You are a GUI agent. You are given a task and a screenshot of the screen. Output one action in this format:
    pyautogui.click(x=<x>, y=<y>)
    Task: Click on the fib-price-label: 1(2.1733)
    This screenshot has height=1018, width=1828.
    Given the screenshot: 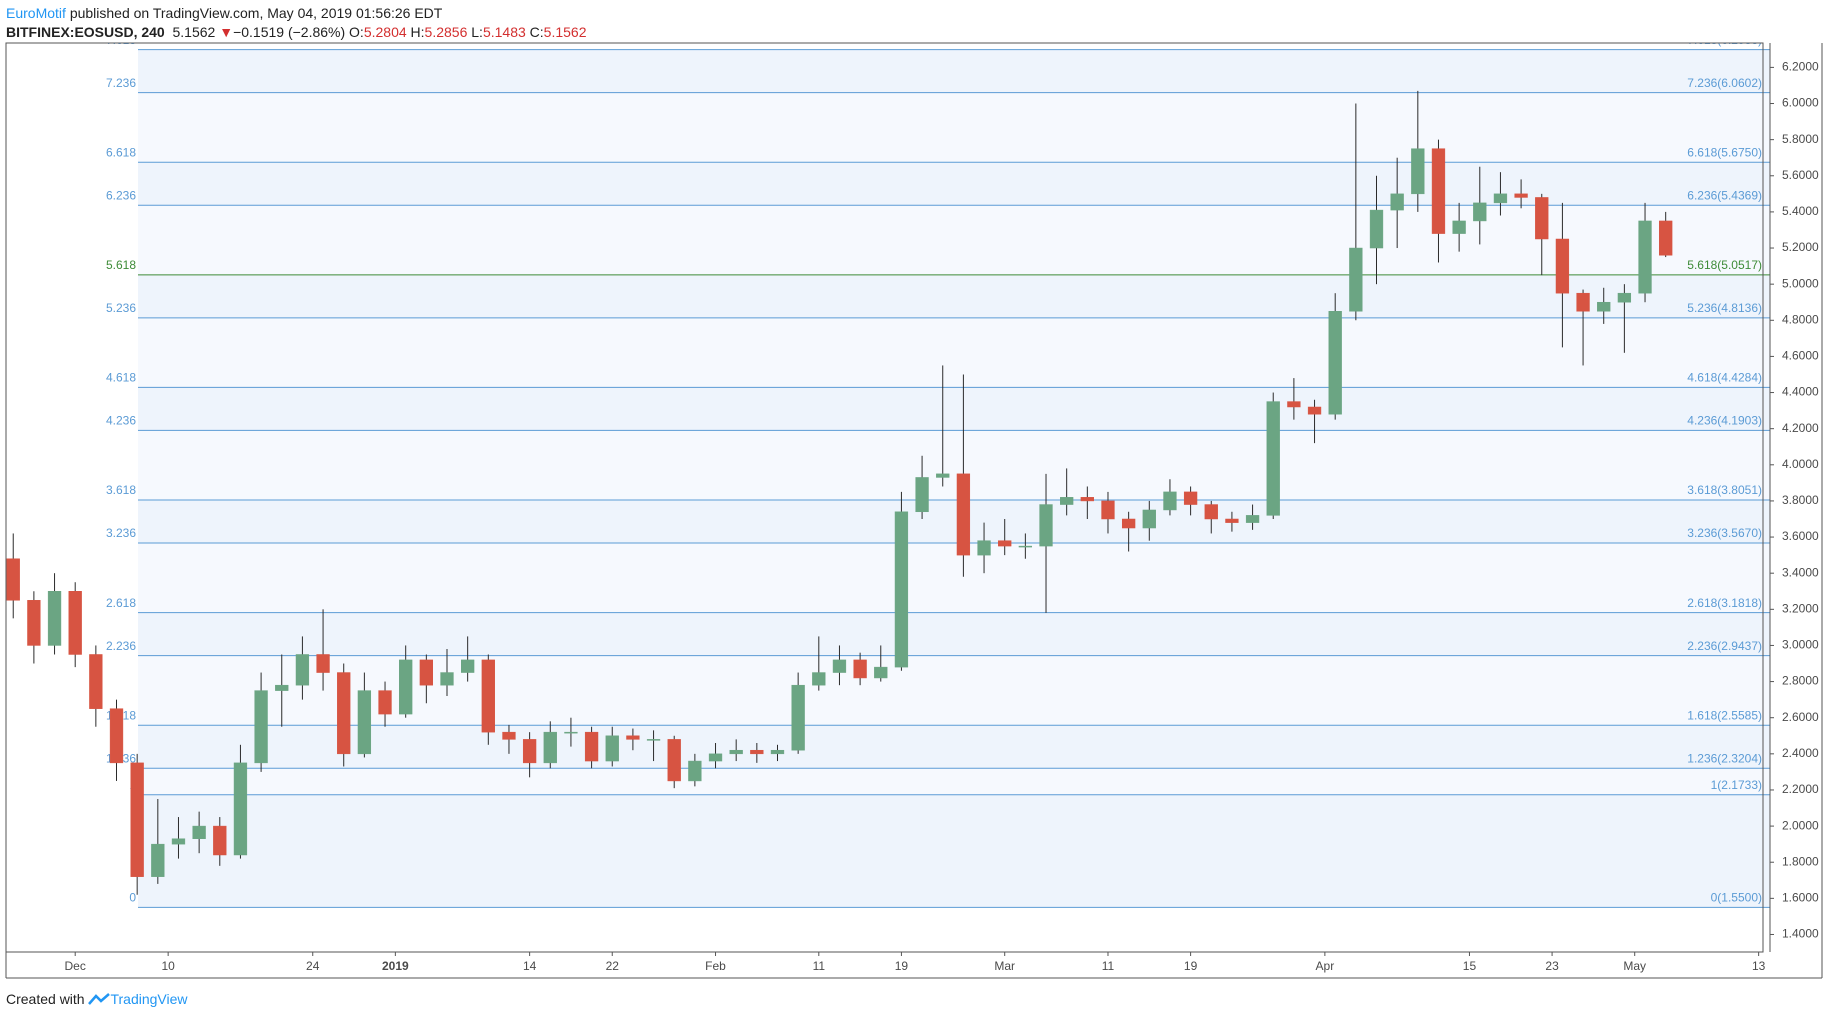 What is the action you would take?
    pyautogui.click(x=1736, y=785)
    